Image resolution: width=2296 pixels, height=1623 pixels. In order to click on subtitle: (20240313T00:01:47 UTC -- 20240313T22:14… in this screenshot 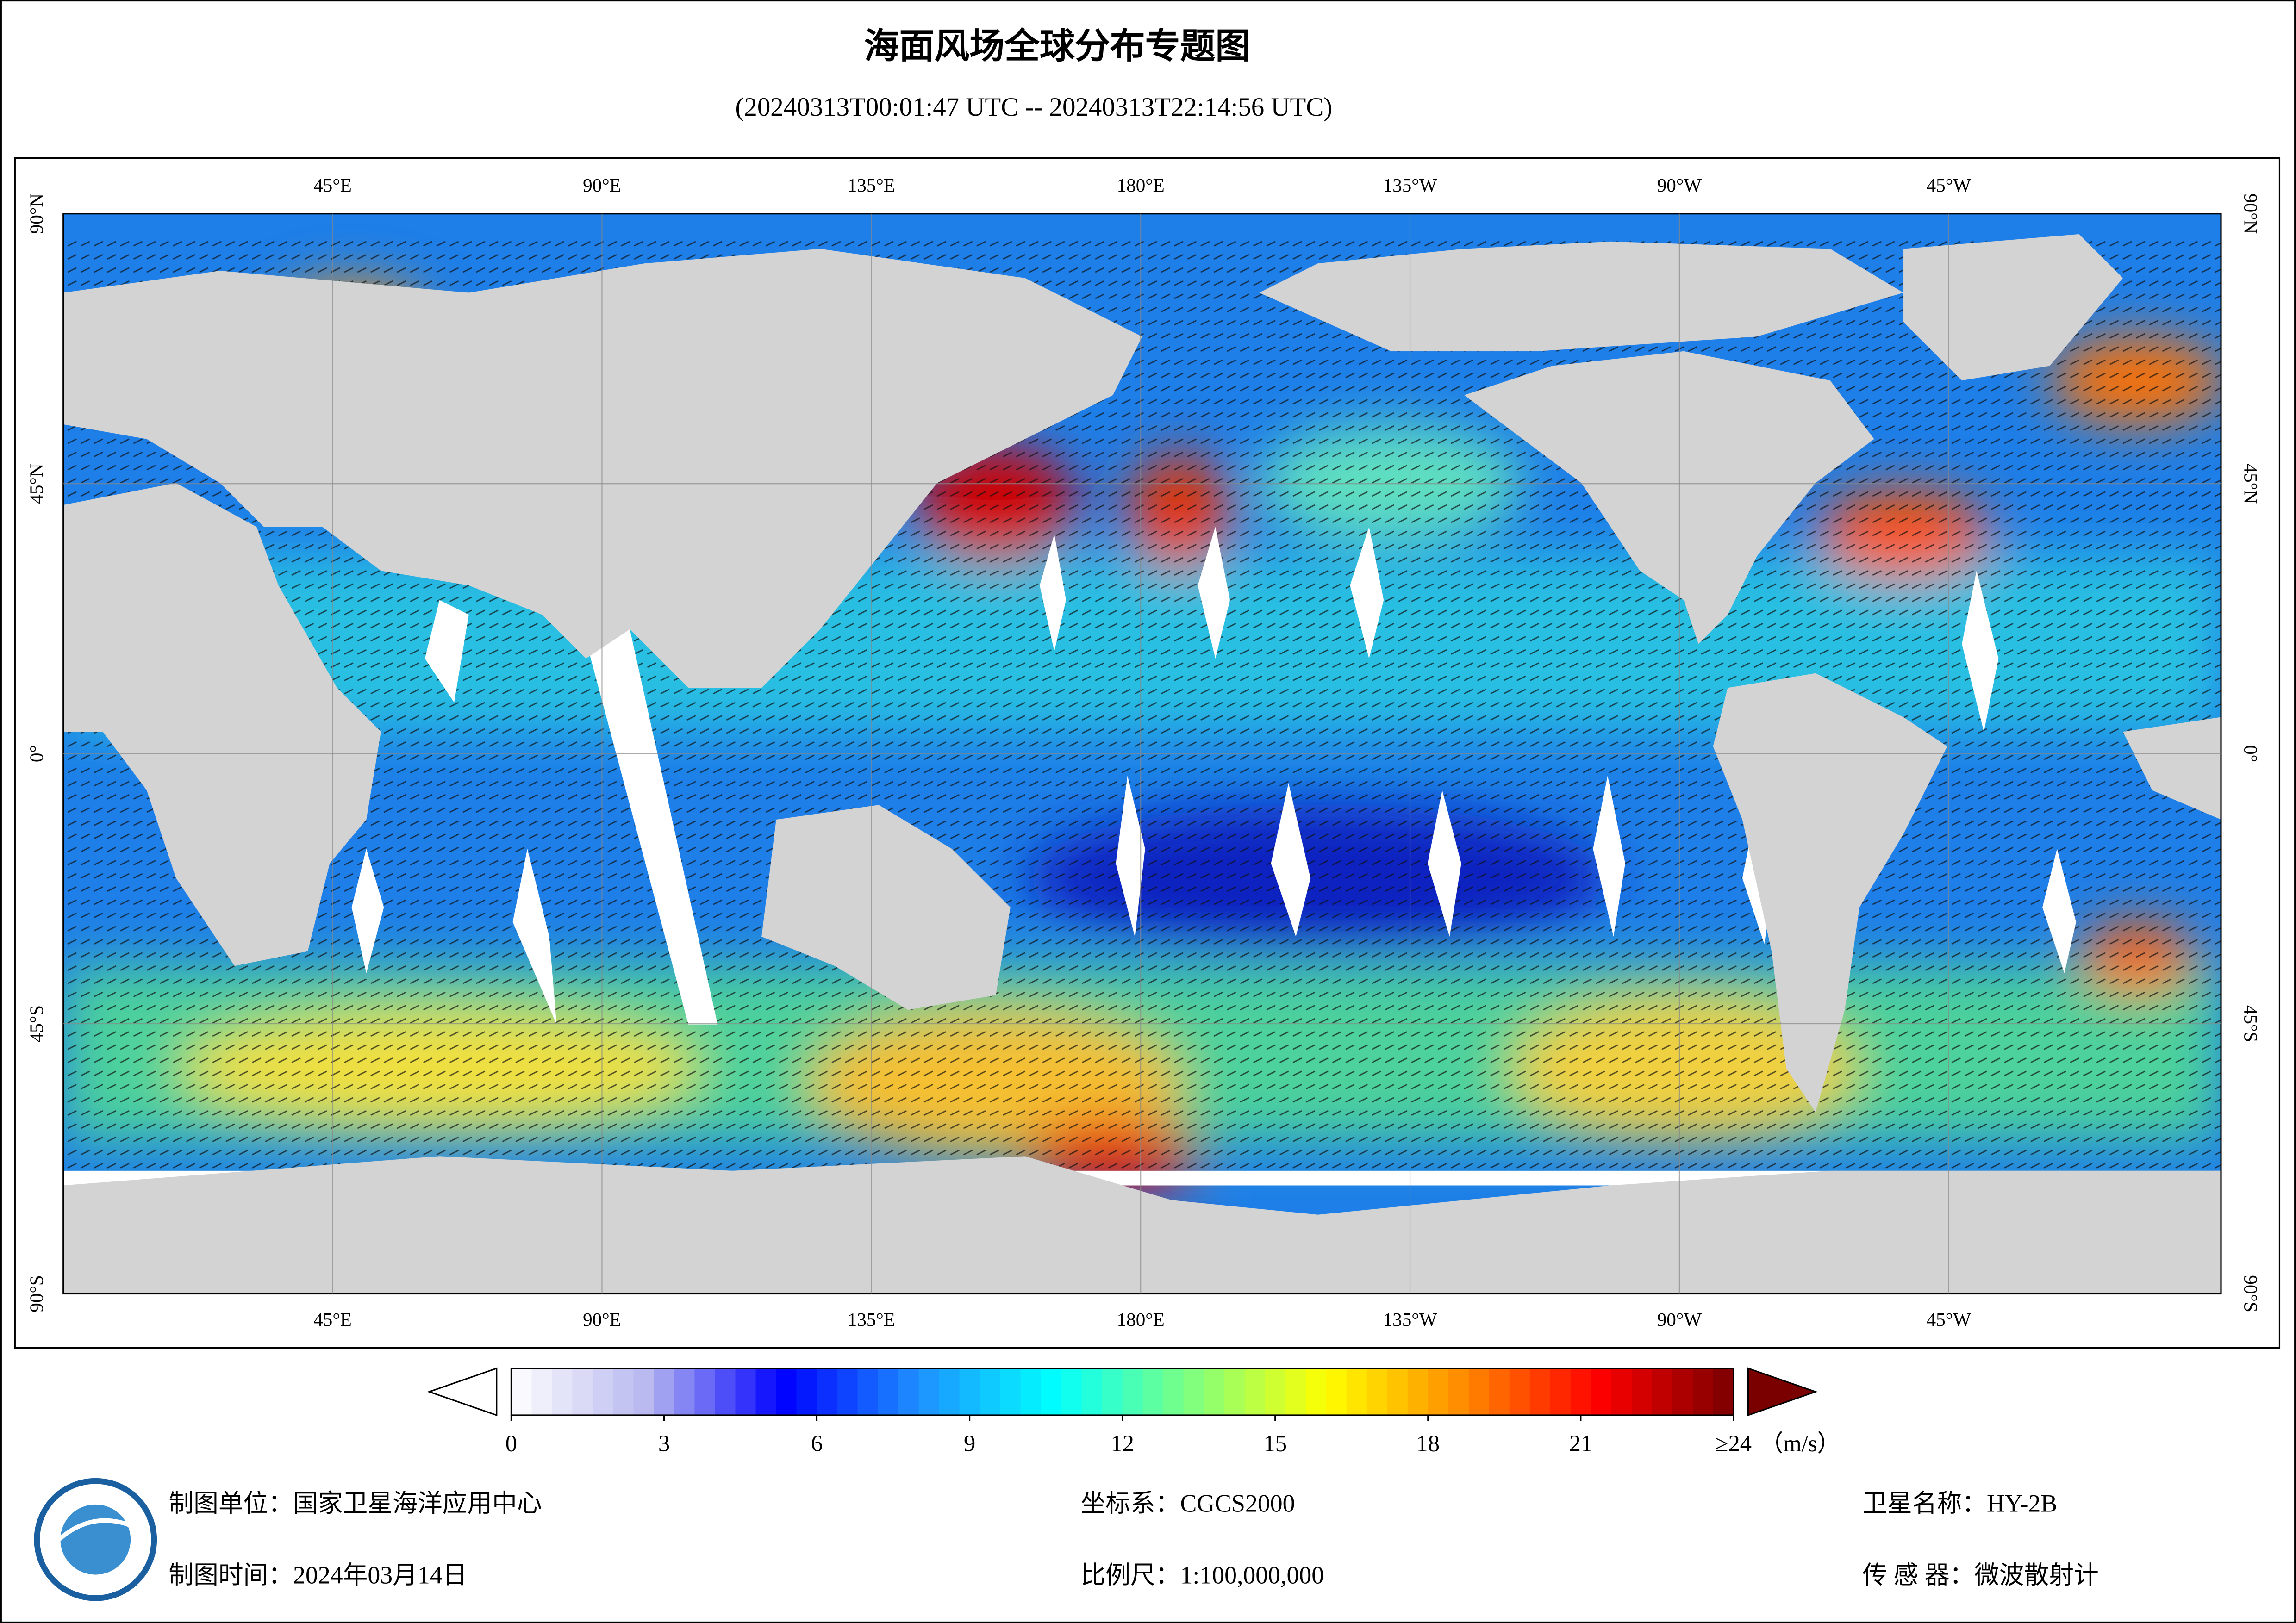, I will do `click(1033, 107)`.